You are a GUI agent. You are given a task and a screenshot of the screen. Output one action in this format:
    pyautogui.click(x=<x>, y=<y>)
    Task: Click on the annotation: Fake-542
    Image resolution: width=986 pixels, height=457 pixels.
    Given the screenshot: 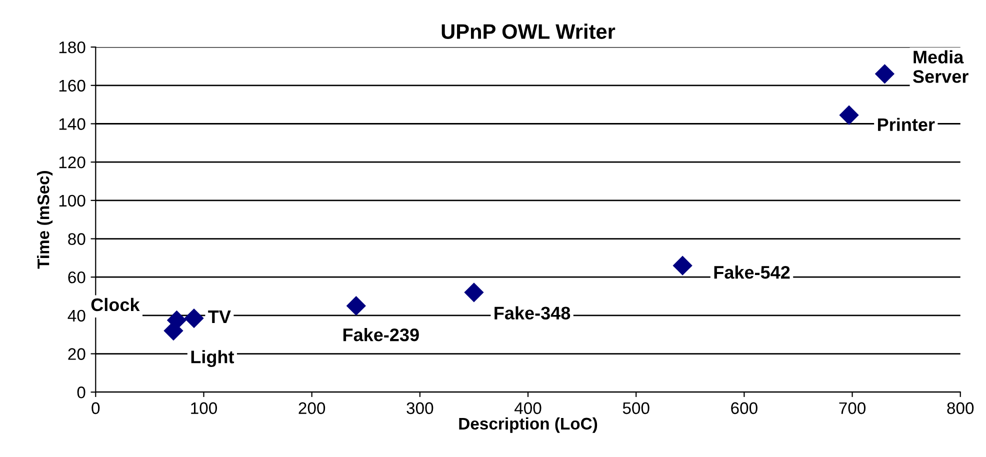 What is the action you would take?
    pyautogui.click(x=752, y=272)
    